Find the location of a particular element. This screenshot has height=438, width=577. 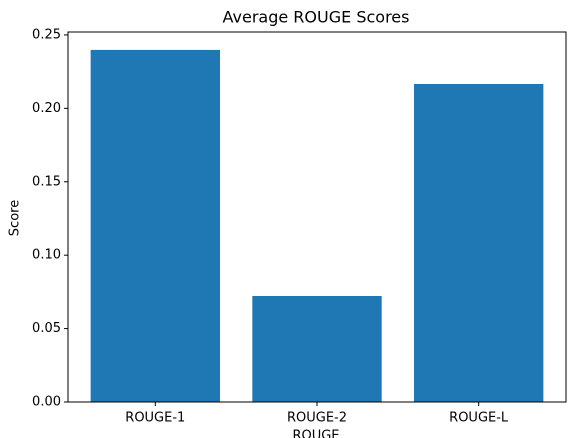

y-tick-label: 0.20 is located at coordinates (46, 108).